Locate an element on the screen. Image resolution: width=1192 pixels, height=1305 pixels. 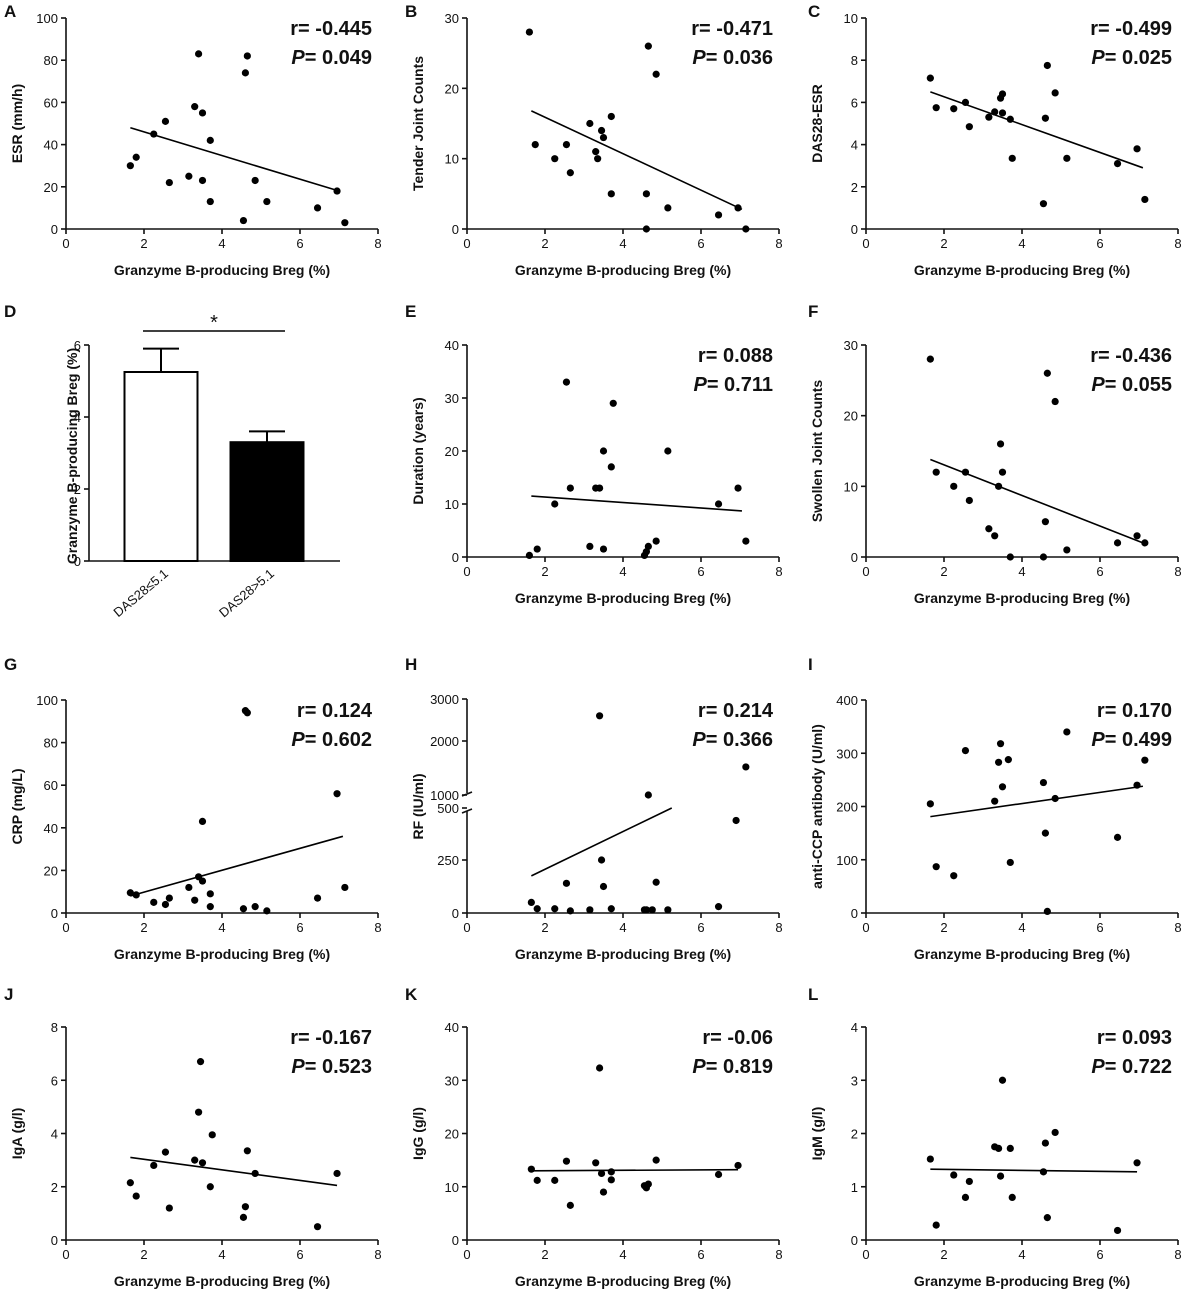
y-tick-label: 3 is located at coordinates (854, 1080).